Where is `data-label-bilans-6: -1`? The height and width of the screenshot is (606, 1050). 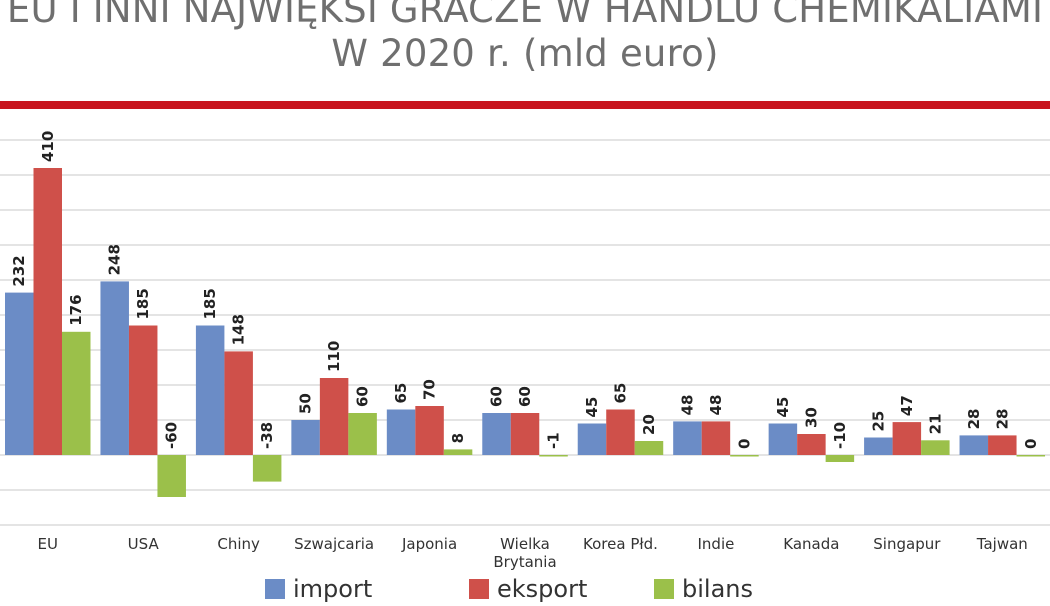
data-label-bilans-6: -1 is located at coordinates (554, 440).